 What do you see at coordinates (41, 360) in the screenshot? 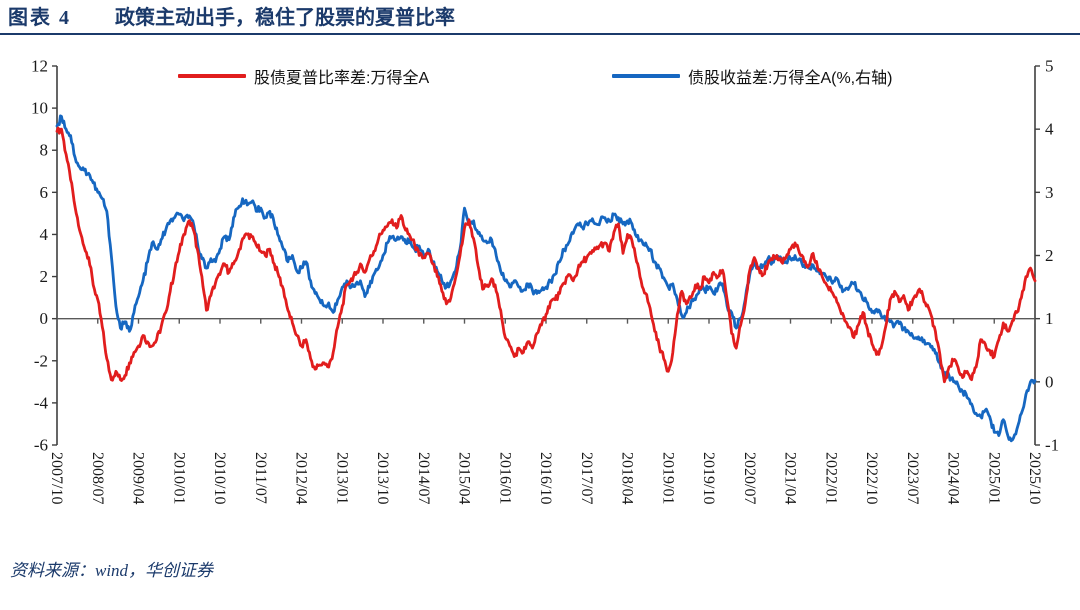
I see `left-axis-tick-label: -2` at bounding box center [41, 360].